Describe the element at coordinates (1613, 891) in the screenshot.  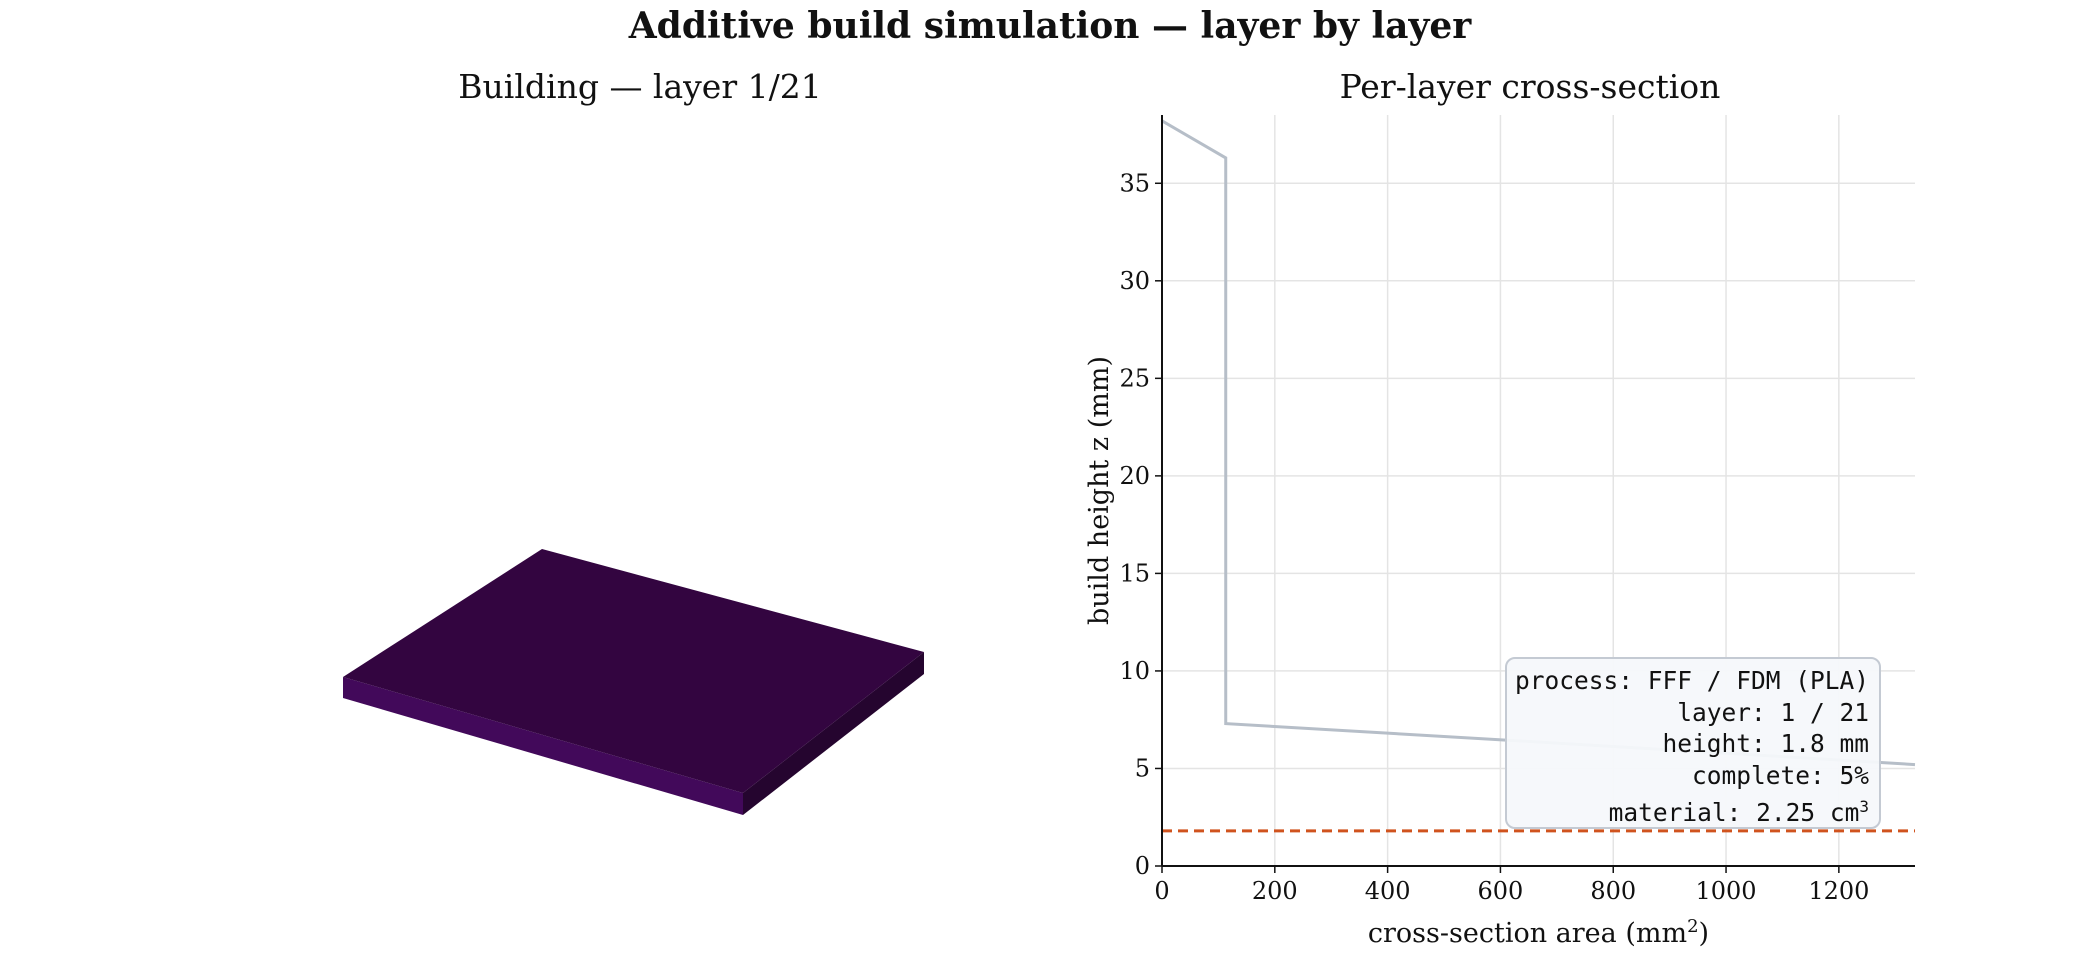
I see `x-tick-label: 800` at that location.